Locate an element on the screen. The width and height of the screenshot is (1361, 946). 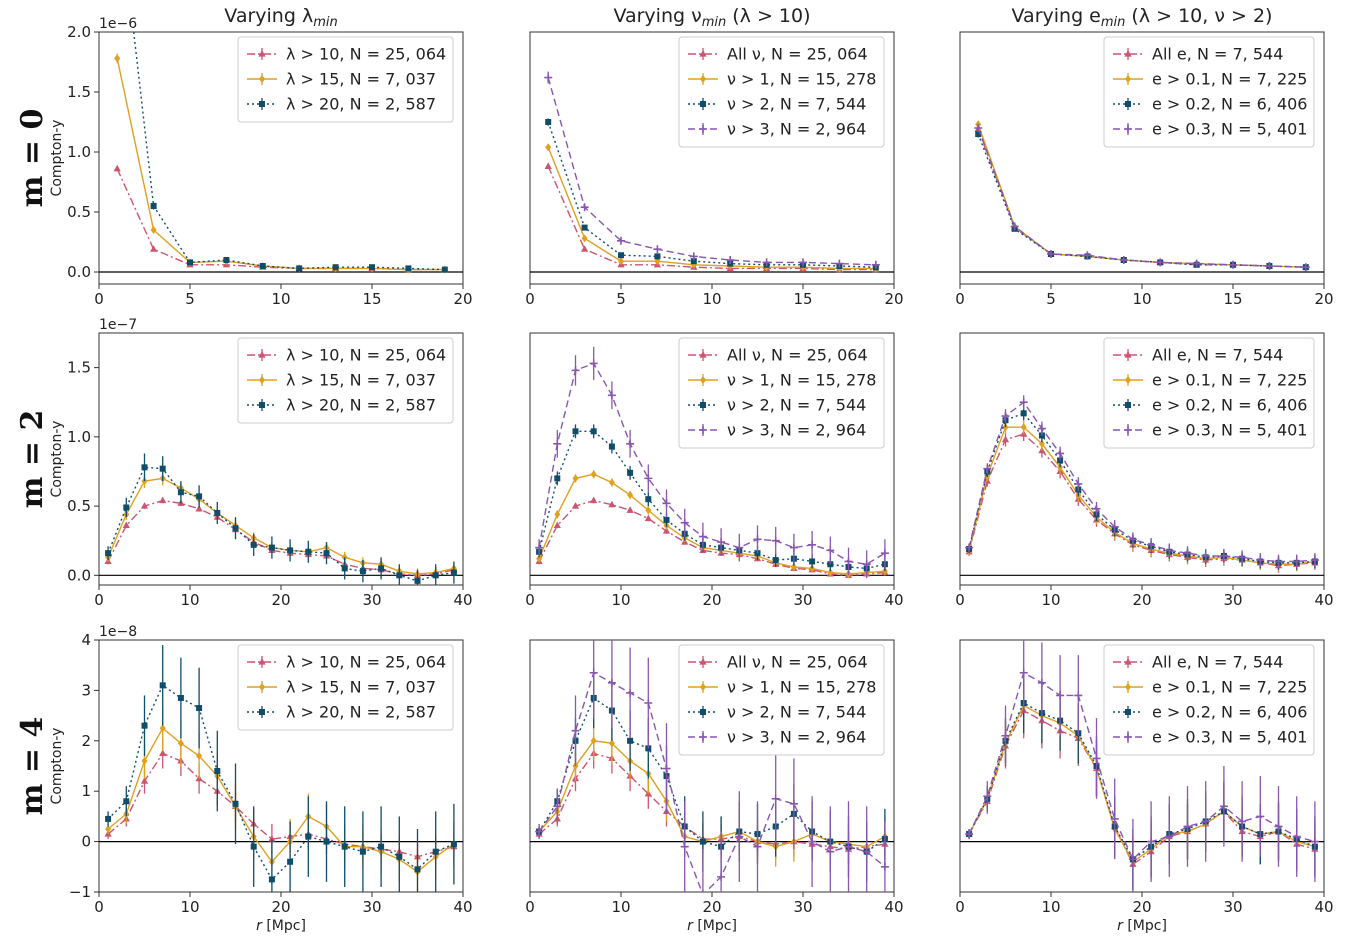
legend-entry-2: ν > 2, N = 7, 544 is located at coordinates (777, 712).